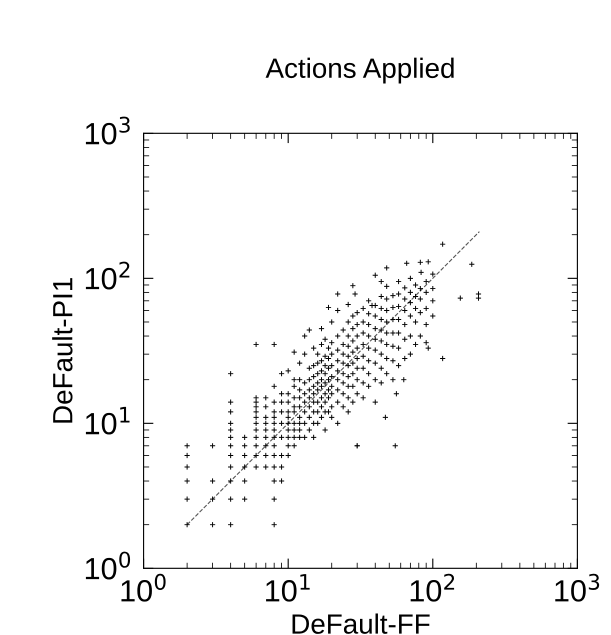 The height and width of the screenshot is (635, 611). What do you see at coordinates (108, 130) in the screenshot?
I see `y-tick-label: 10$^{3}$` at bounding box center [108, 130].